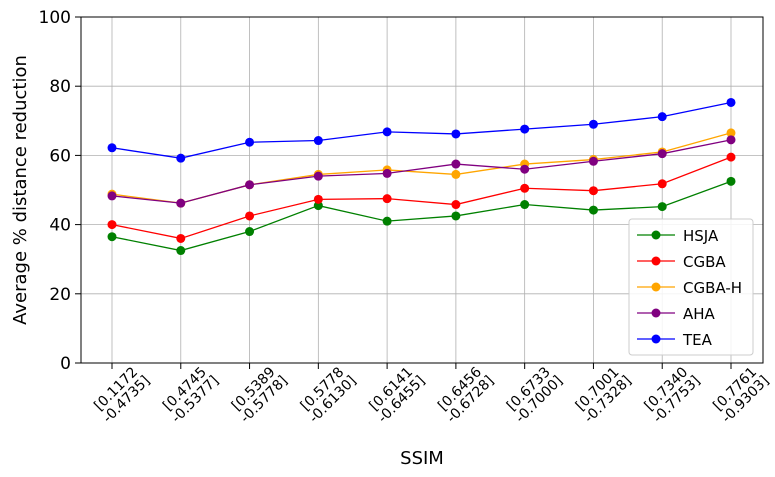  What do you see at coordinates (20, 190) in the screenshot?
I see `y-axis-title: Average % distance reduction` at bounding box center [20, 190].